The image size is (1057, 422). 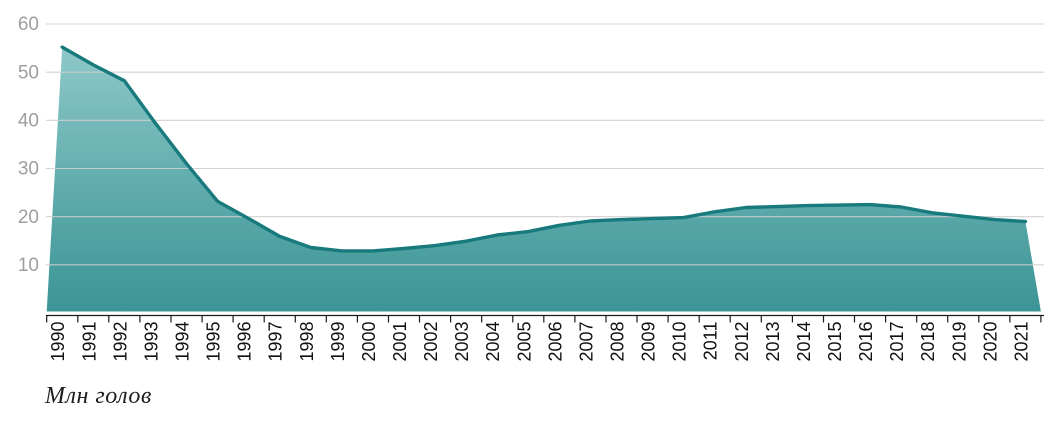 I want to click on x-axis-label: 1996, so click(x=245, y=342).